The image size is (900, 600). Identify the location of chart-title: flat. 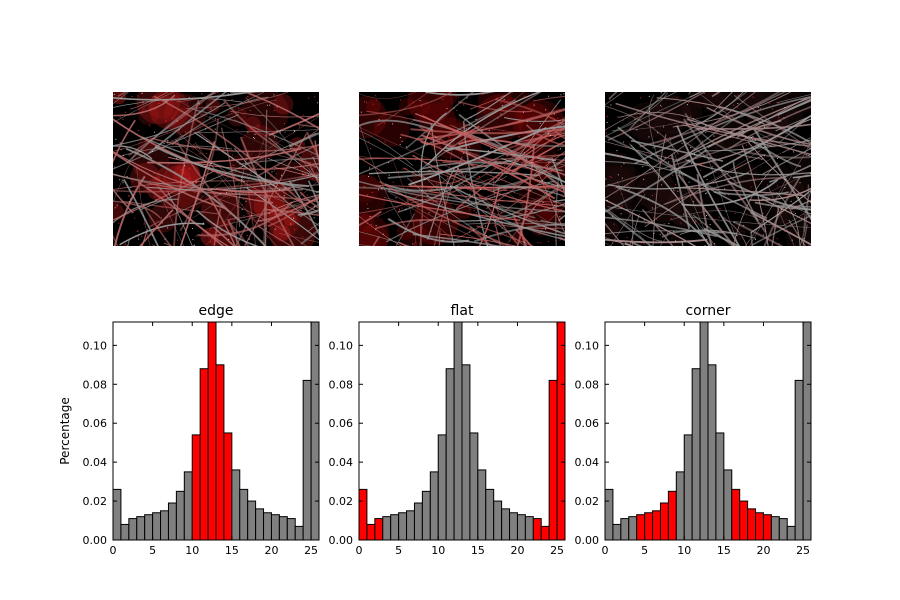
(462, 311).